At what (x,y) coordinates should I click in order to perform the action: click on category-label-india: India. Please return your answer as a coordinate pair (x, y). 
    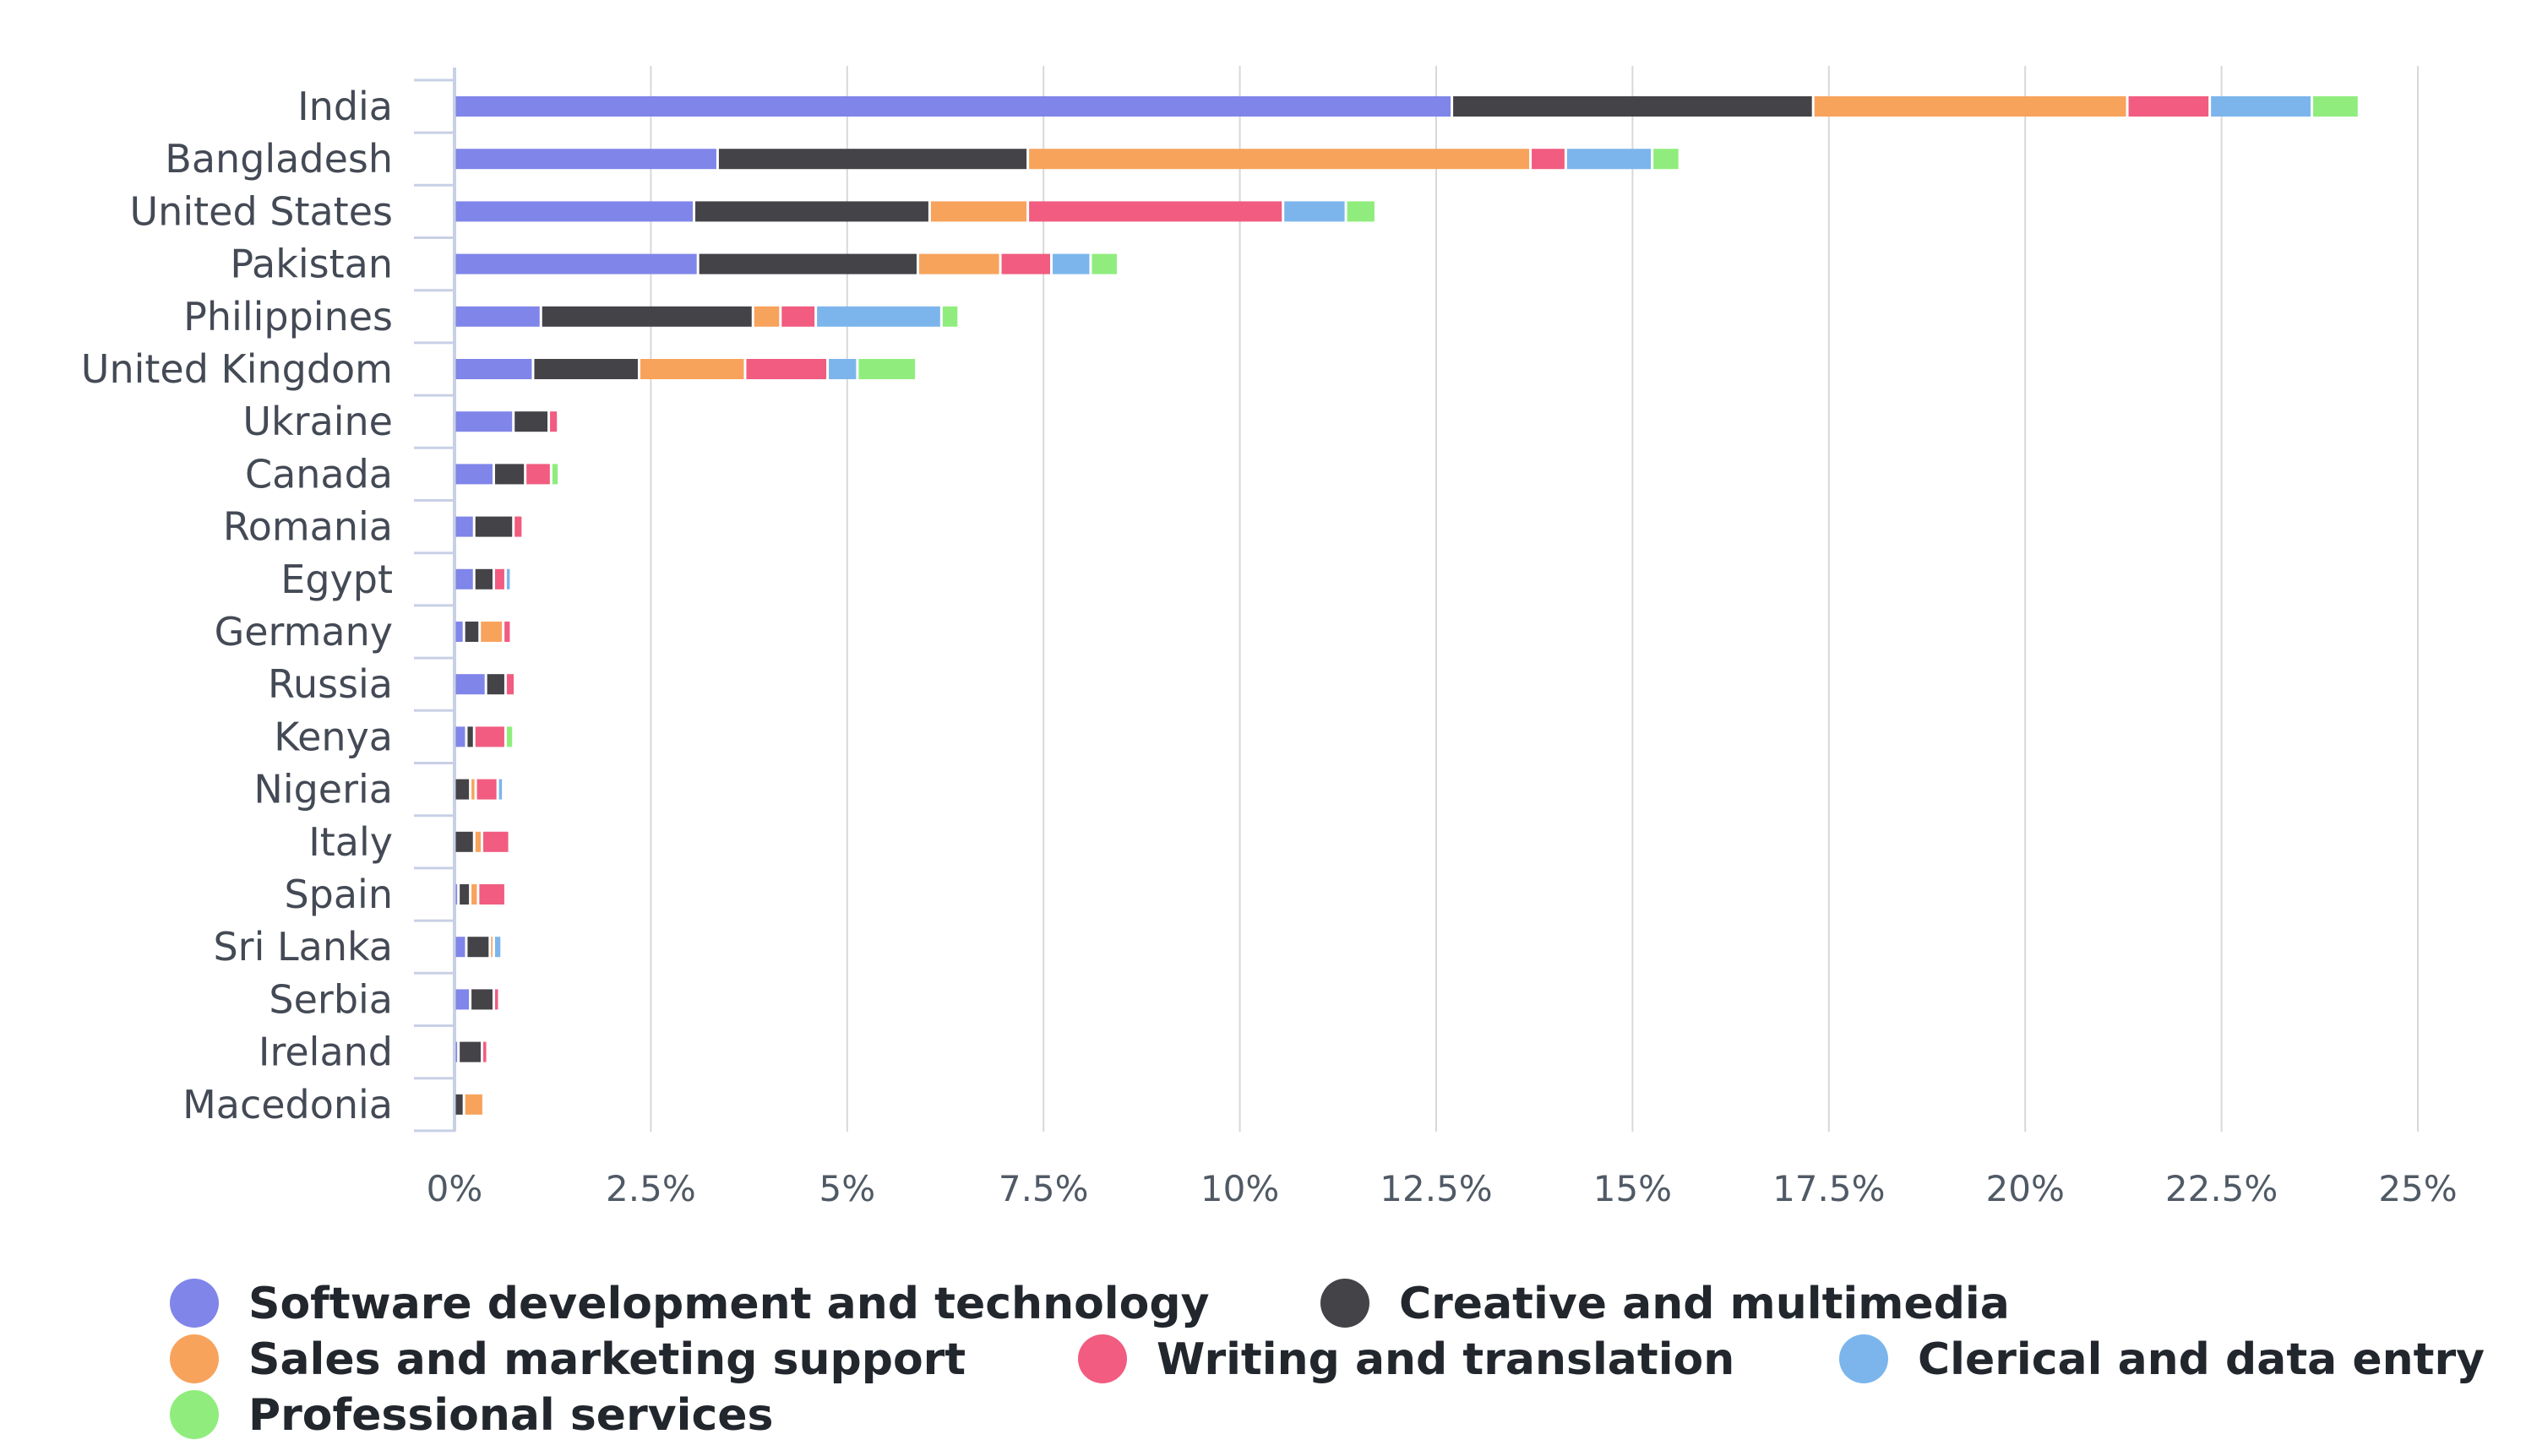
    Looking at the image, I should click on (345, 107).